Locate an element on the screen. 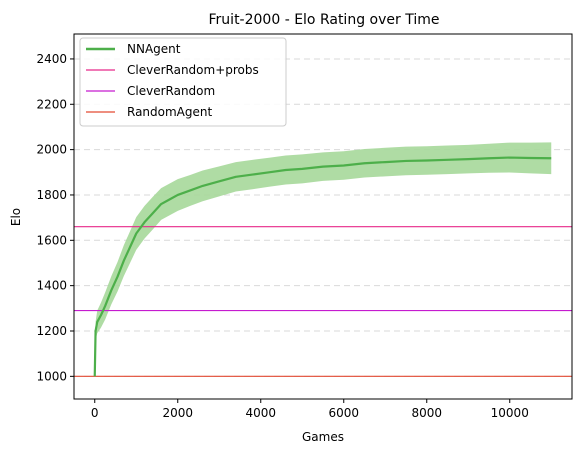  legend-label: NNAgent is located at coordinates (154, 49).